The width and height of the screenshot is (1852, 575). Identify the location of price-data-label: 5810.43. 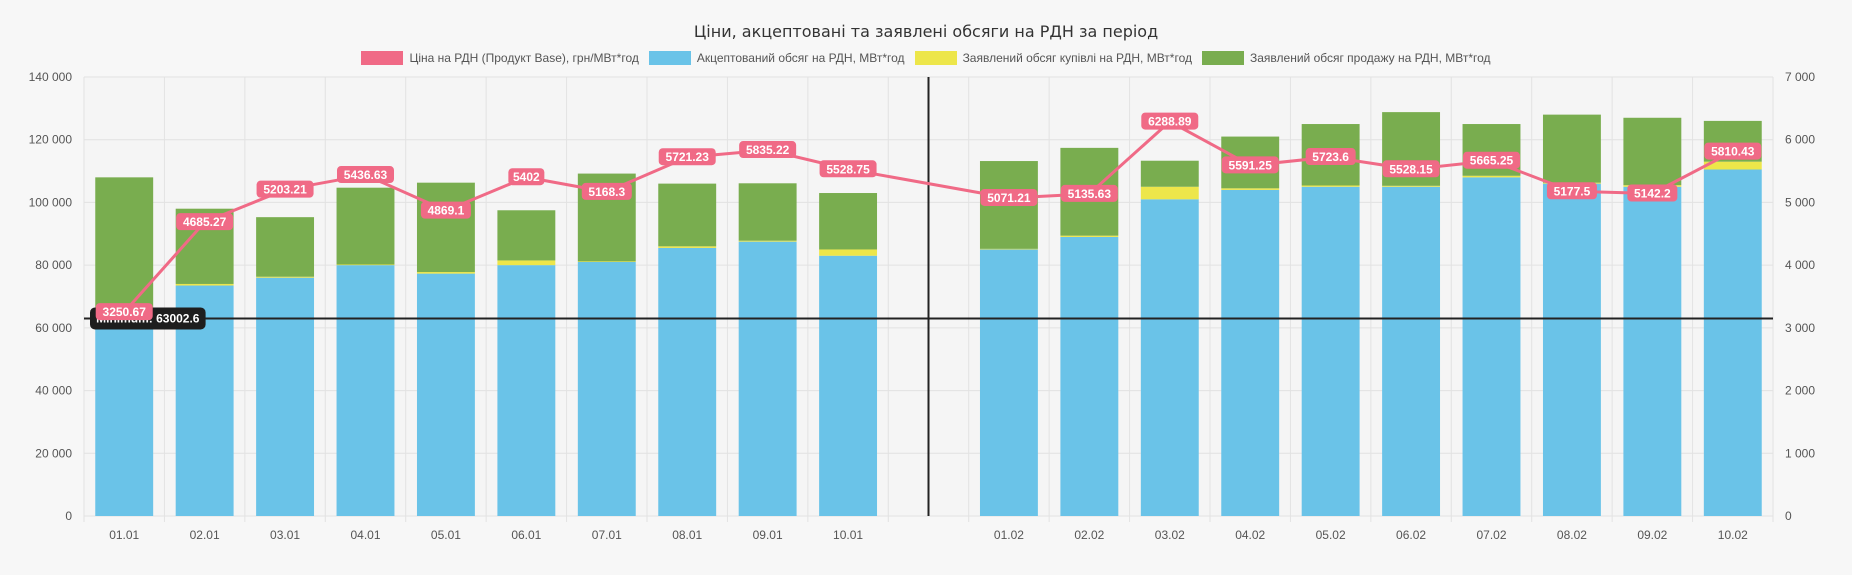
(1733, 152).